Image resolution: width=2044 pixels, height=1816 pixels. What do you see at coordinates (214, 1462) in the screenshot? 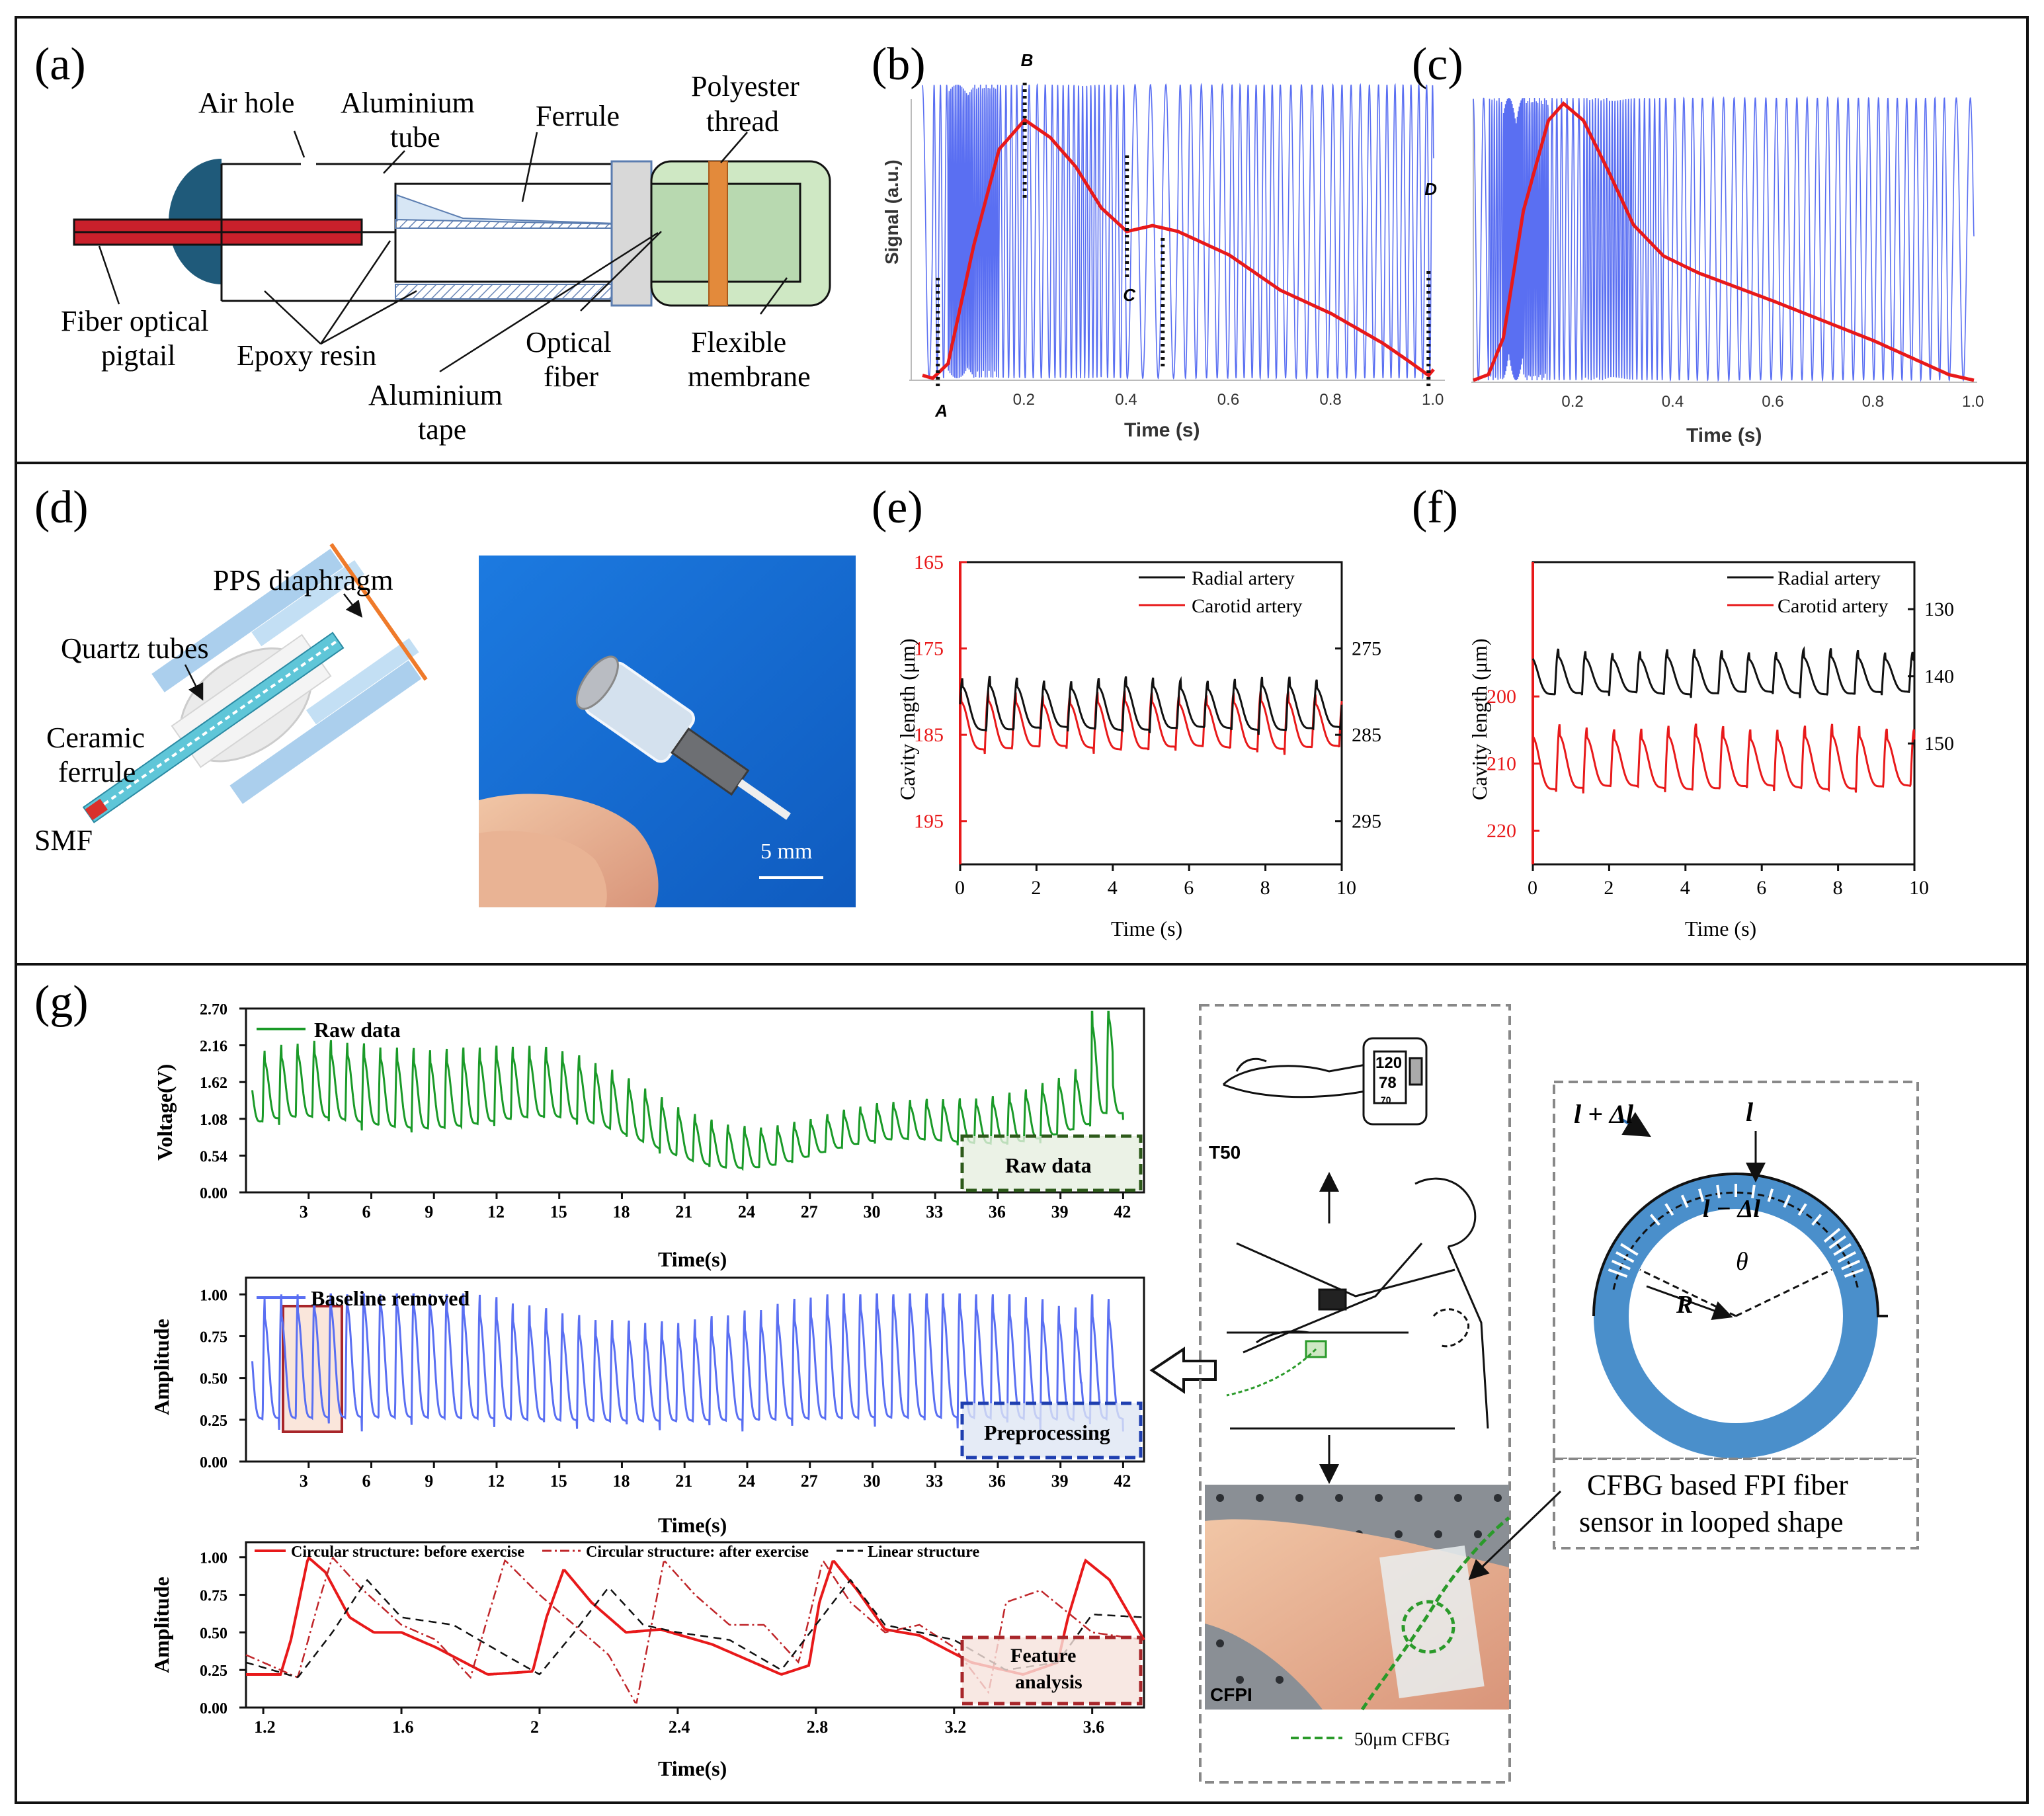
I see `g-base-ytick-0: 0.00` at bounding box center [214, 1462].